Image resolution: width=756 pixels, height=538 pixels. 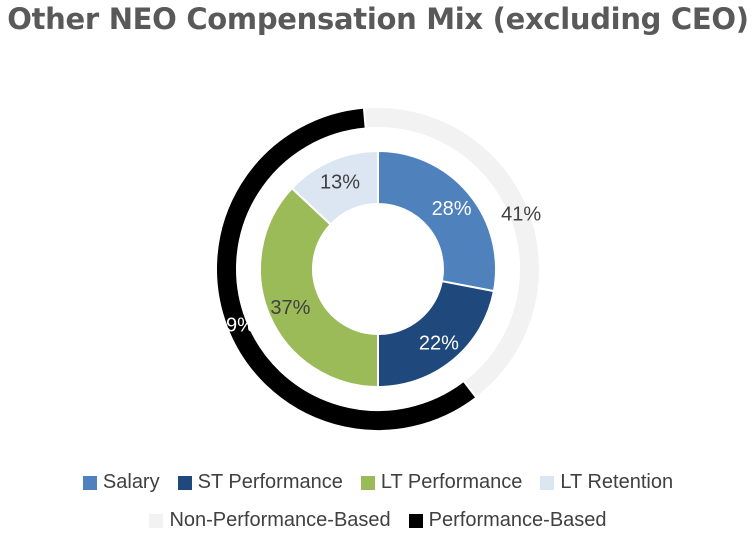 I want to click on inner-ring-label-st-performance: 22%, so click(x=439, y=344).